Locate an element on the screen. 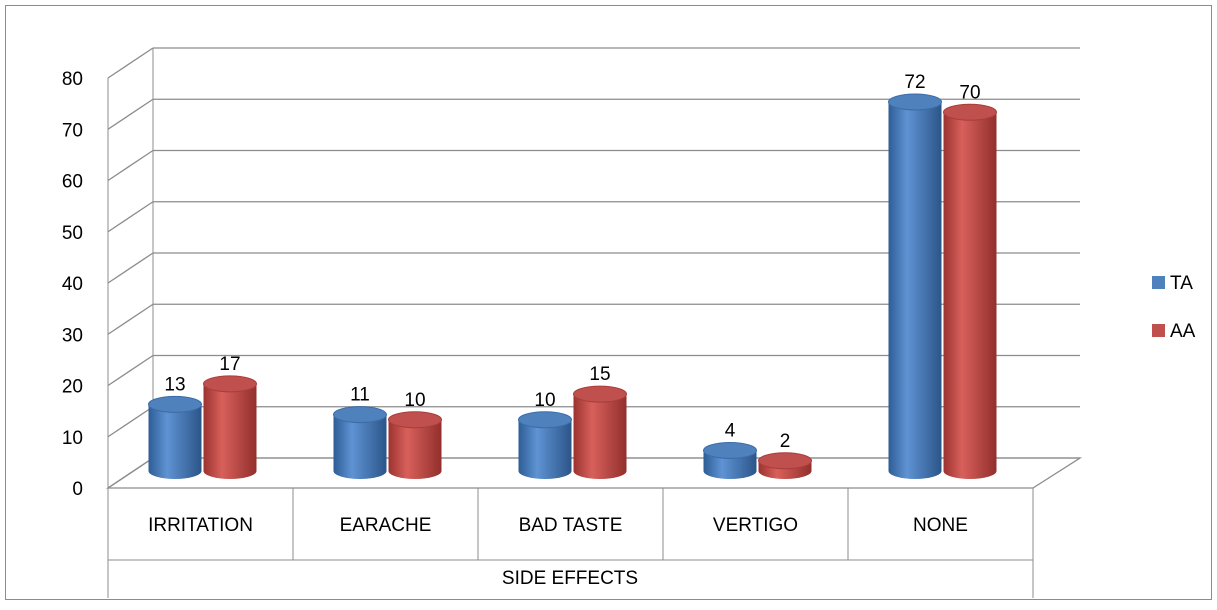 The image size is (1217, 610). y-tick-label: 60 is located at coordinates (72, 182).